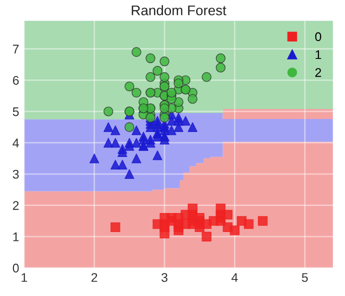 This screenshot has width=345, height=296. What do you see at coordinates (234, 277) in the screenshot?
I see `x-tick-label: 4` at bounding box center [234, 277].